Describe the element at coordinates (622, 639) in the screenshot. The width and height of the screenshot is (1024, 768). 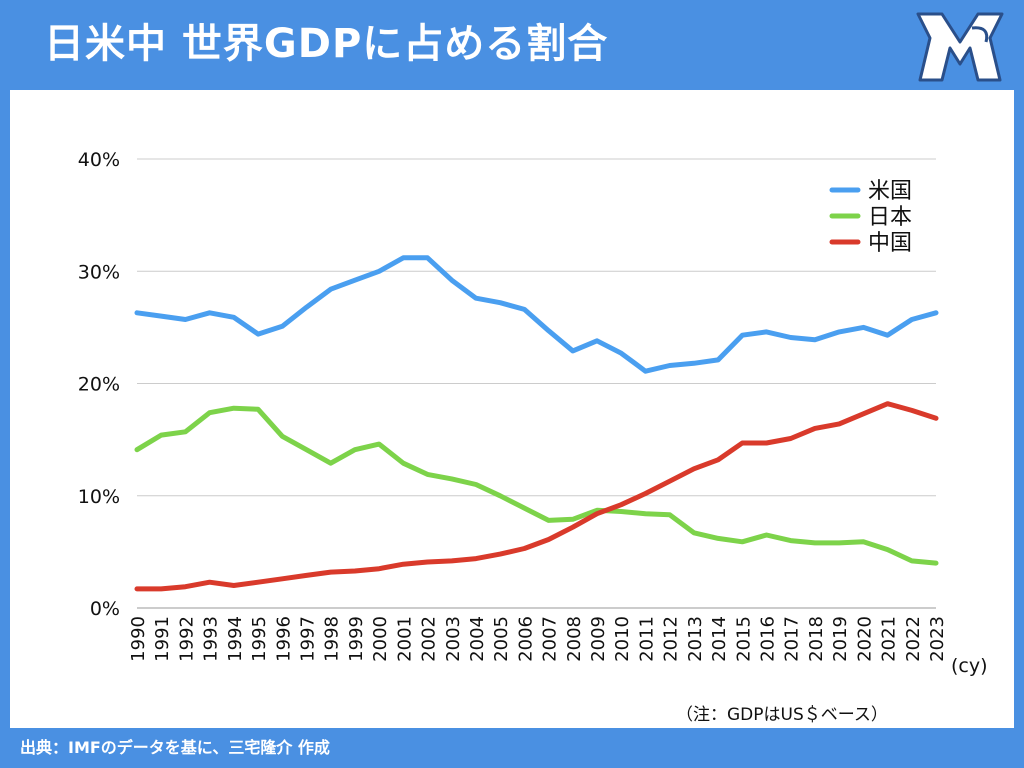
I see `x-tick-label: 2010` at that location.